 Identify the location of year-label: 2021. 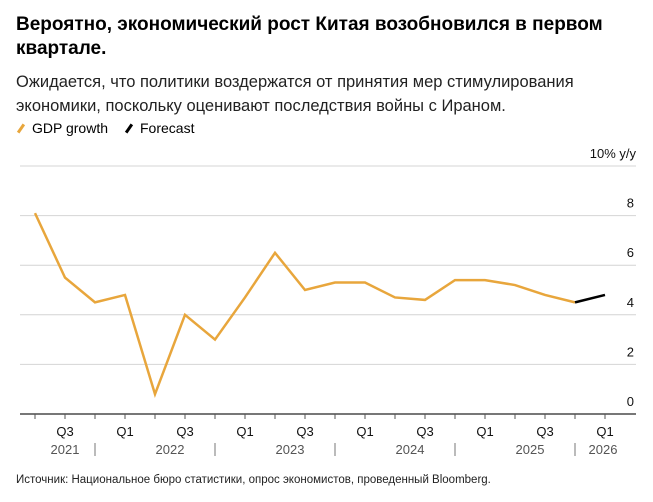
(65, 449).